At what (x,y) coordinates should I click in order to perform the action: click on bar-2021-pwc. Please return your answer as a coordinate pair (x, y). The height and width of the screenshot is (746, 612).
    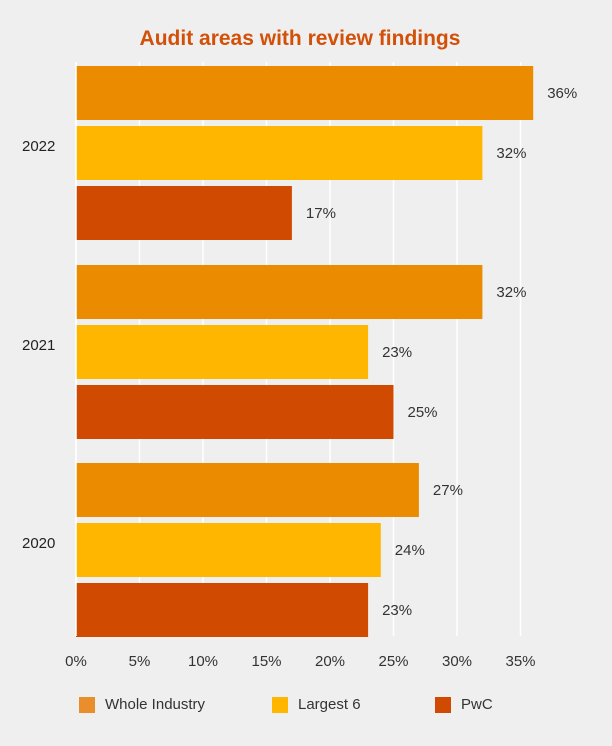
    Looking at the image, I should click on (235, 412).